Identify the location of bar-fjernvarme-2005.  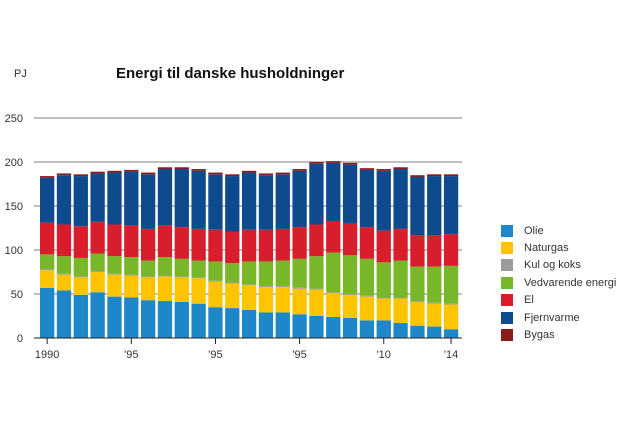
(299, 199).